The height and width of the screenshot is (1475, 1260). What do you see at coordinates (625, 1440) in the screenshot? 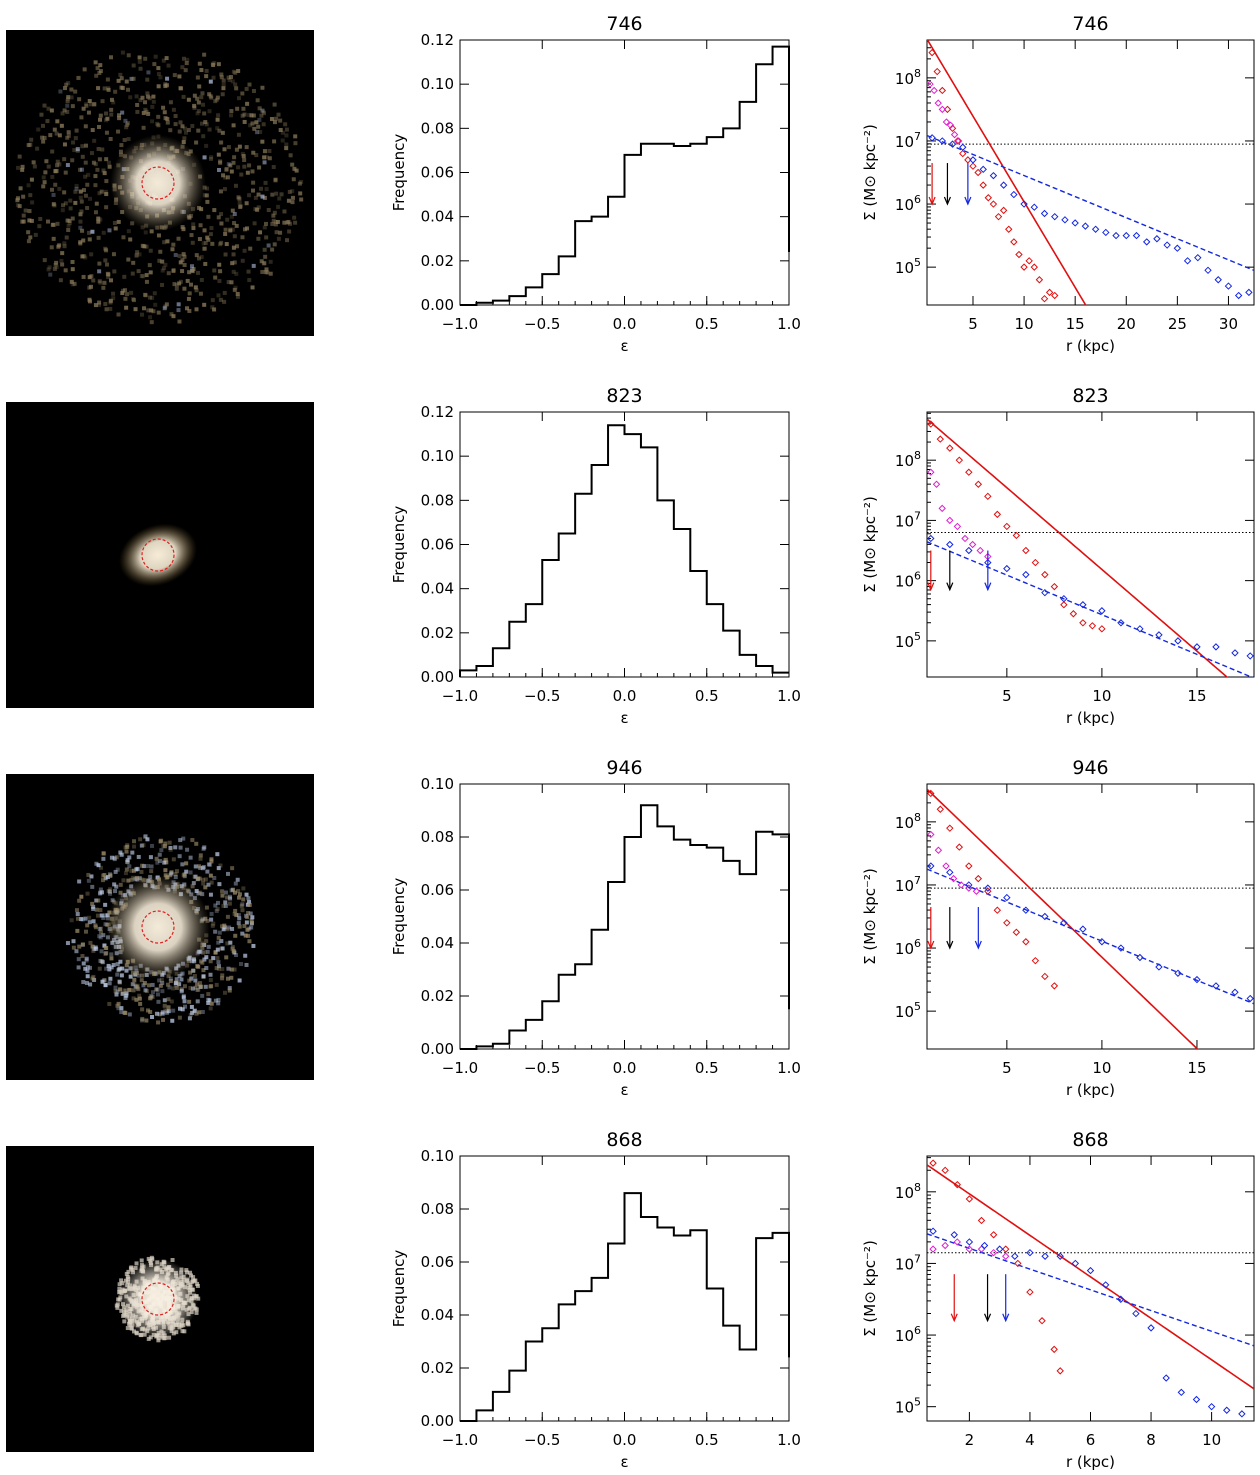
I see `x-tick-label: 0.0` at bounding box center [625, 1440].